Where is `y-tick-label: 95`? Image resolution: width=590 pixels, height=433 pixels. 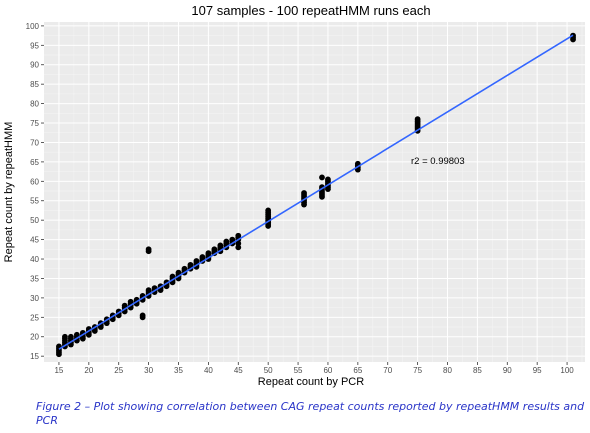
y-tick-label: 95 is located at coordinates (34, 45).